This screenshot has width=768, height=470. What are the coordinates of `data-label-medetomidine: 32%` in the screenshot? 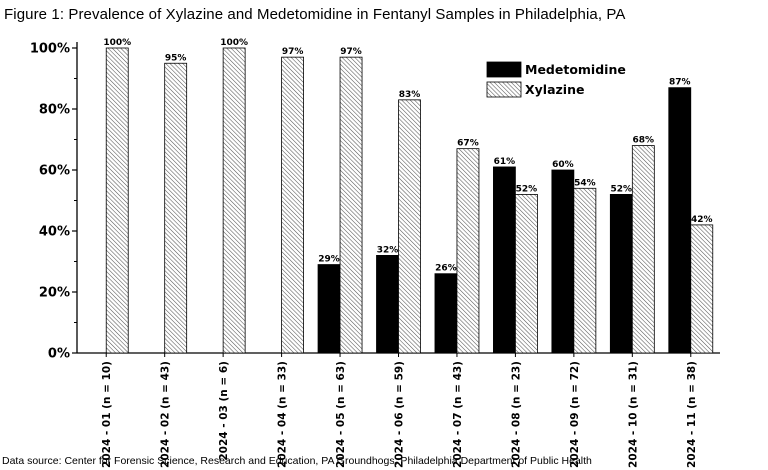 It's located at (388, 250).